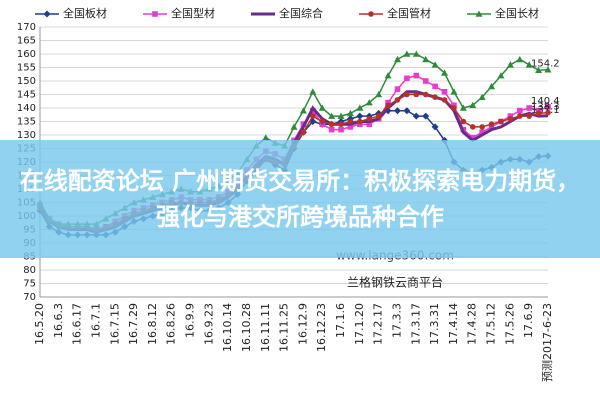 The height and width of the screenshot is (400, 600). What do you see at coordinates (26, 135) in the screenshot?
I see `y-tick-label: 130` at bounding box center [26, 135].